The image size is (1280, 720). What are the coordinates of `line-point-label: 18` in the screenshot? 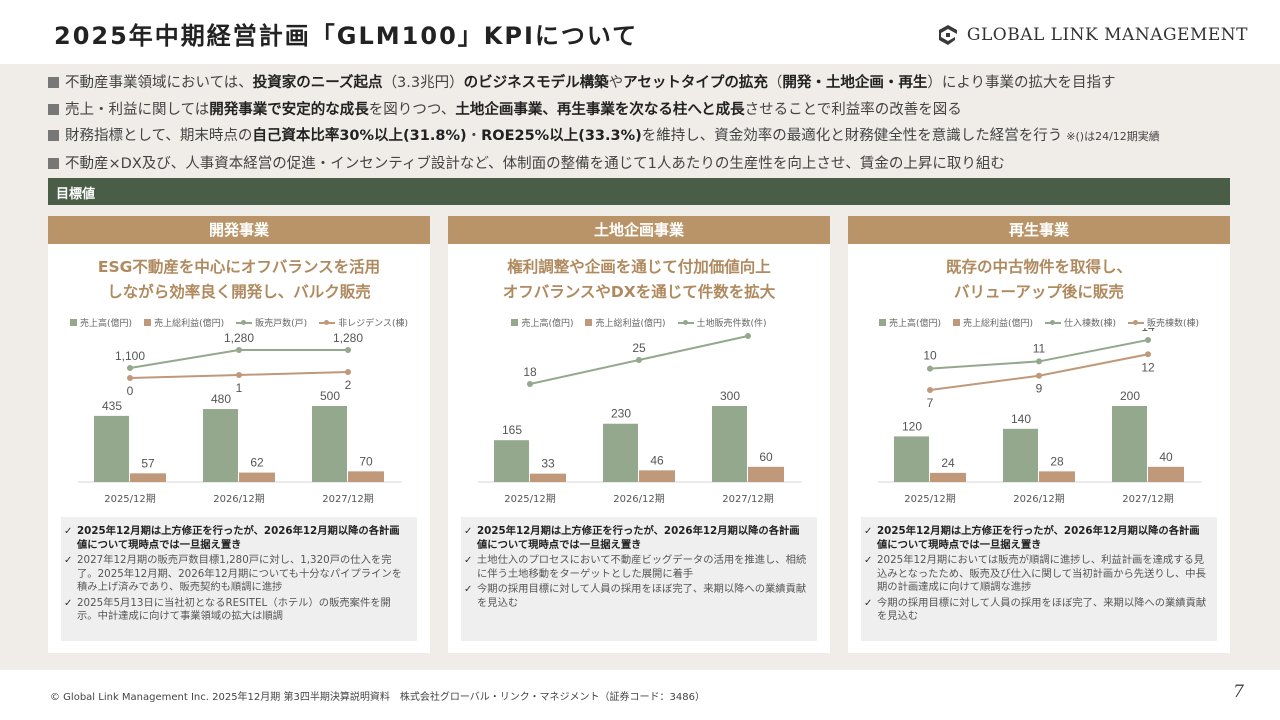 It's located at (530, 372).